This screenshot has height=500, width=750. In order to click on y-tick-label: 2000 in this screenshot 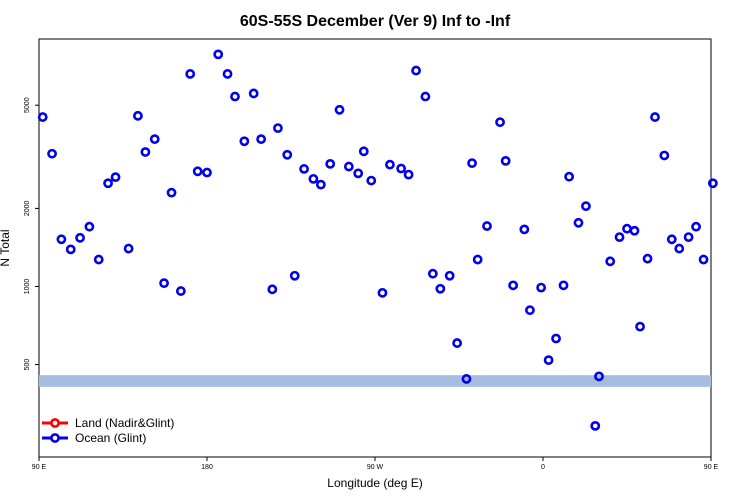, I will do `click(27, 209)`.